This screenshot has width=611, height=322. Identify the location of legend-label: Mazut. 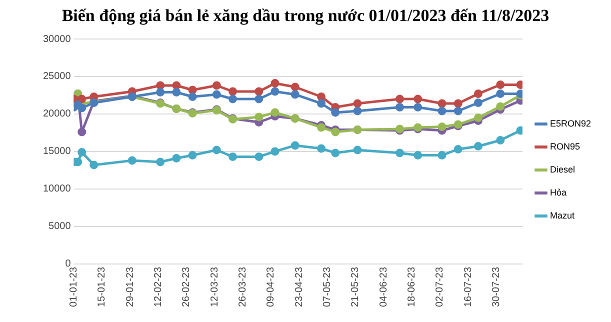
(562, 215).